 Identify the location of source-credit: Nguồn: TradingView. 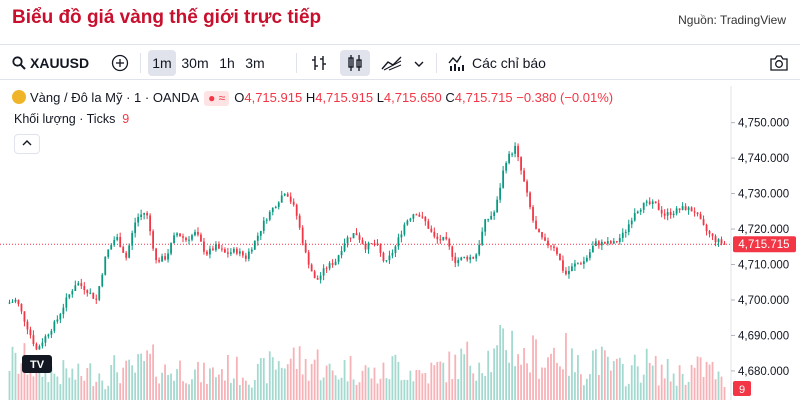
(732, 20).